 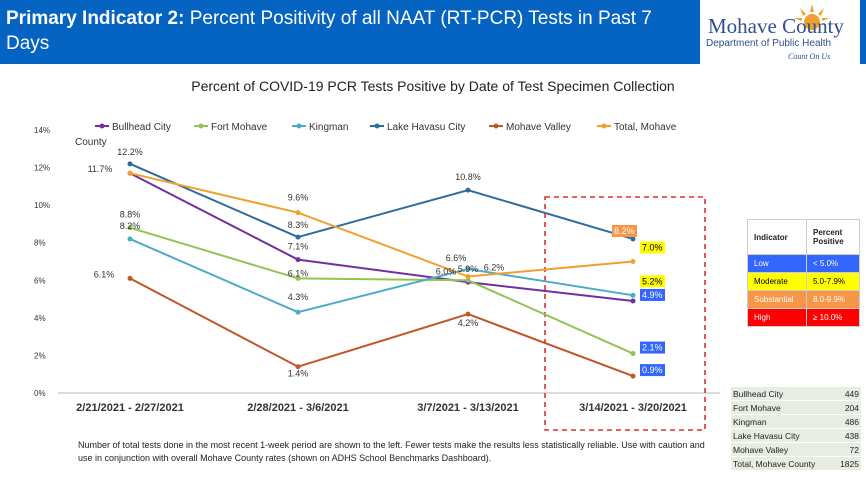 I want to click on county-name: Fort Mohave, so click(x=782, y=407).